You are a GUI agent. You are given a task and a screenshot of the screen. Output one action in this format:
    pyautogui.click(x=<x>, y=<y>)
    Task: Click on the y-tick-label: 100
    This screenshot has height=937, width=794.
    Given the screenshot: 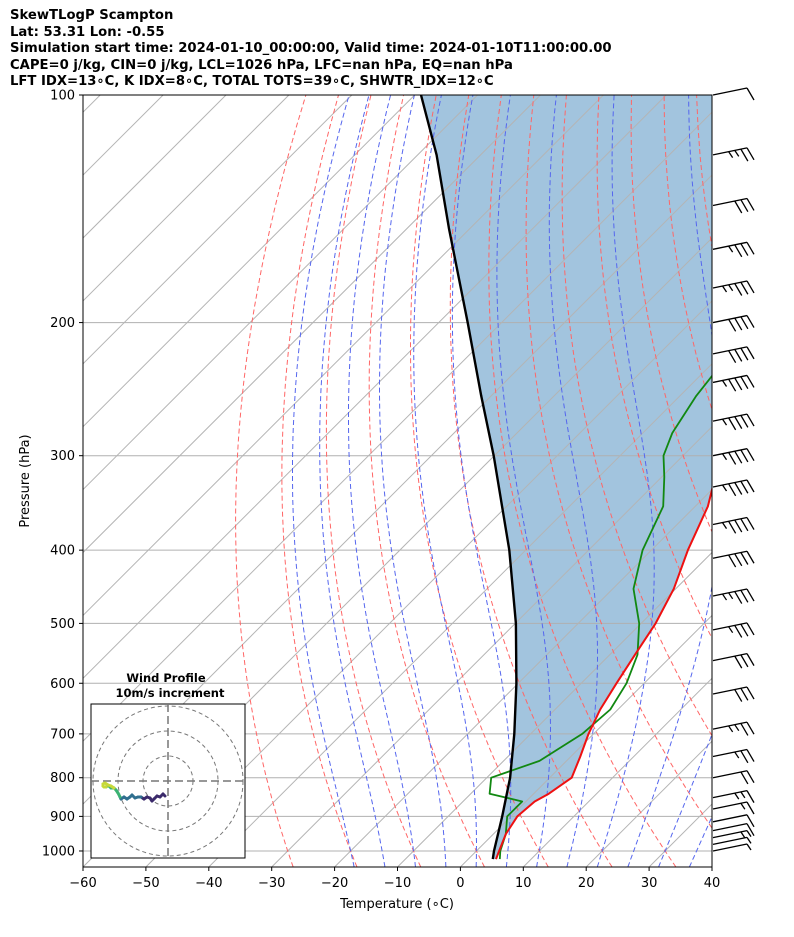 What is the action you would take?
    pyautogui.click(x=62, y=96)
    